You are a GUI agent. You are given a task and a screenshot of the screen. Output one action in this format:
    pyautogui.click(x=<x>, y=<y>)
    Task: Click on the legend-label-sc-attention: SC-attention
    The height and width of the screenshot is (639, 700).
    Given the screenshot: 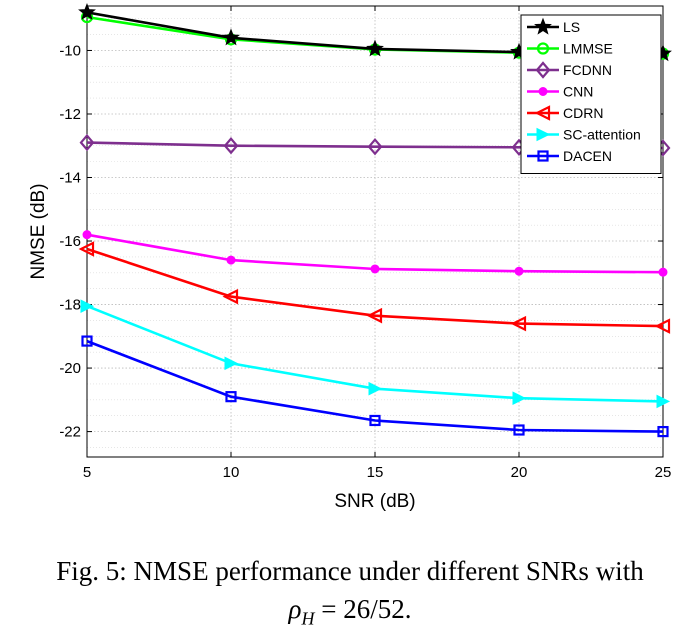 What is the action you would take?
    pyautogui.click(x=602, y=135)
    